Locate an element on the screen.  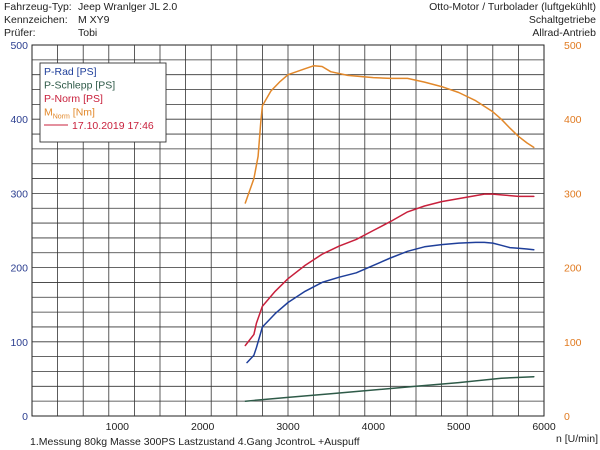
header-value: M XY9 is located at coordinates (94, 20).